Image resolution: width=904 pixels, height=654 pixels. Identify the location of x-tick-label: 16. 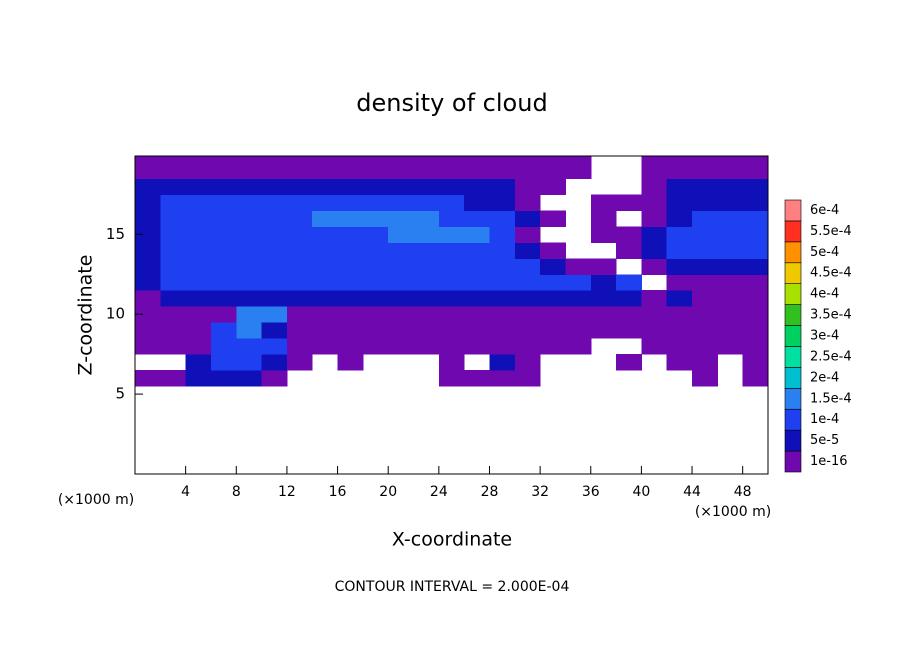
(338, 492).